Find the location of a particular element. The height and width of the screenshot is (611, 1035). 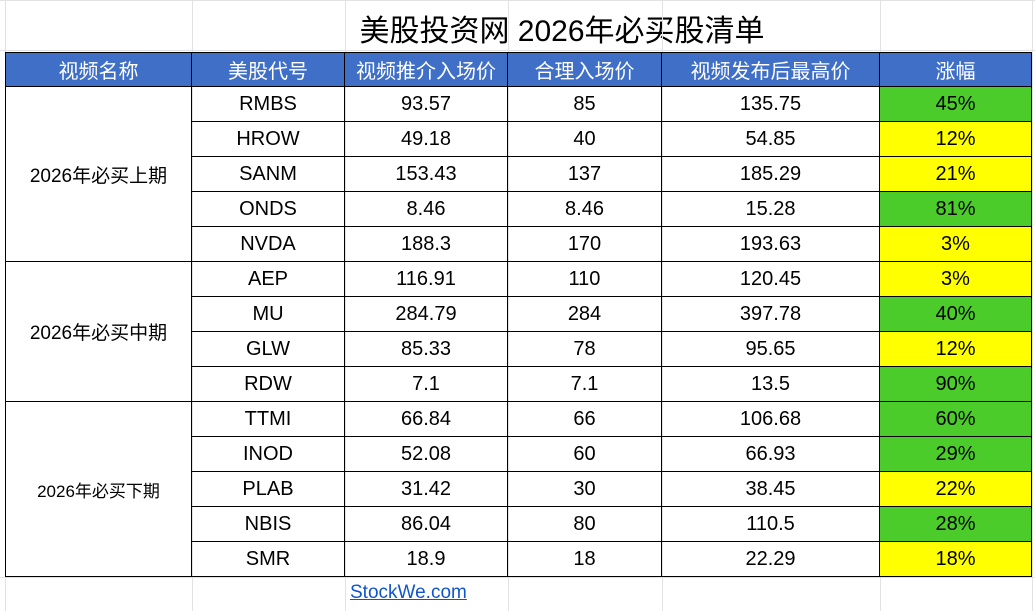

group-label: 2026年必买上期 is located at coordinates (98, 174).